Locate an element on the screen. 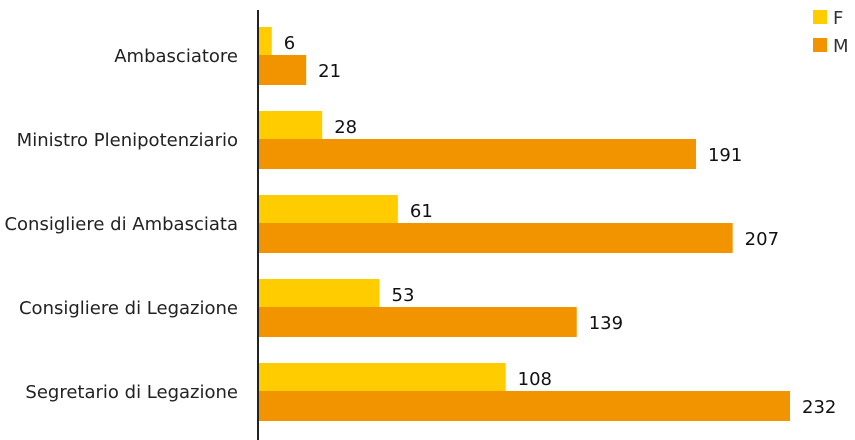 Image resolution: width=855 pixels, height=440 pixels. legend-swatch-f is located at coordinates (820, 17).